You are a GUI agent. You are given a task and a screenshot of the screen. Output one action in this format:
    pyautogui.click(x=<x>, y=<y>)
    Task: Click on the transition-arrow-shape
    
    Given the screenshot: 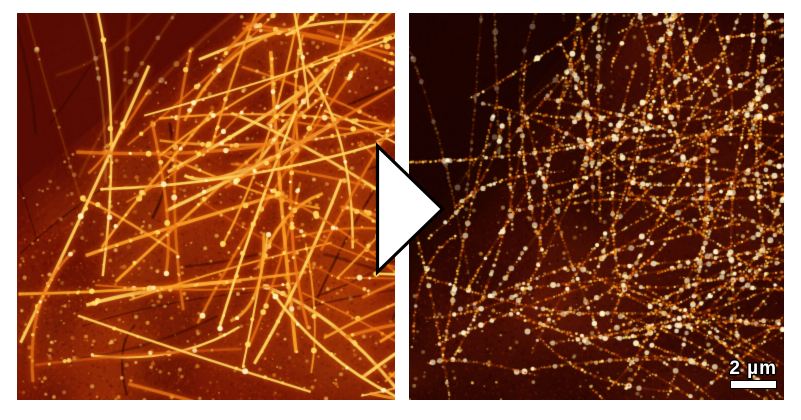 What is the action you would take?
    pyautogui.click(x=410, y=209)
    